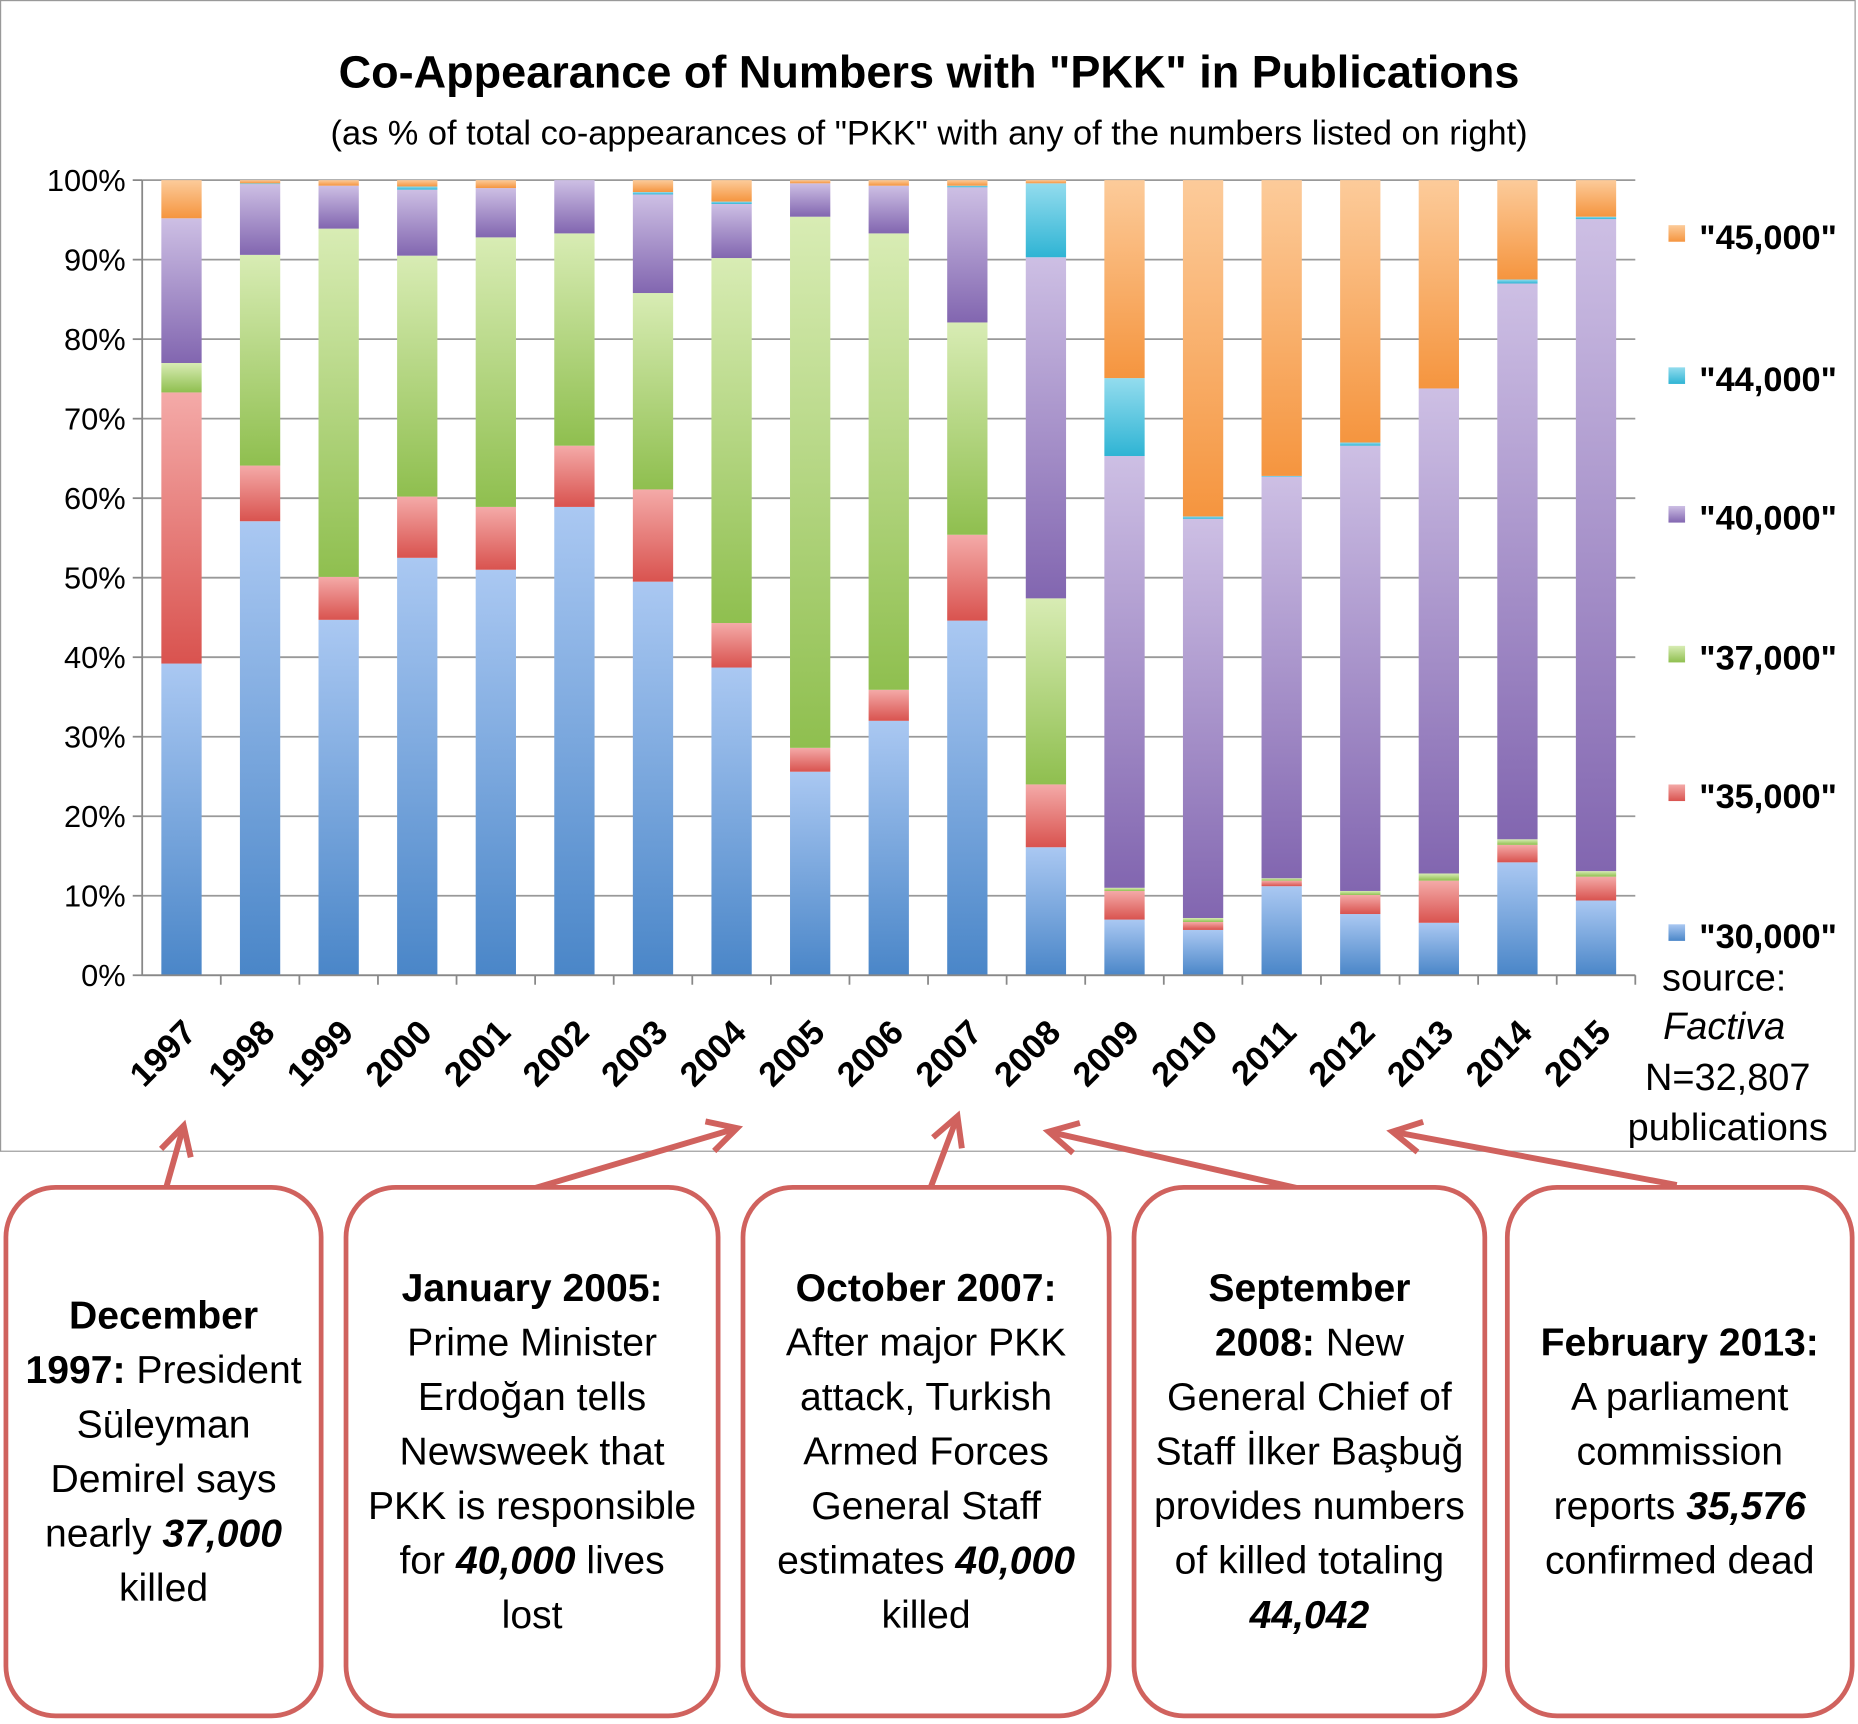 This screenshot has height=1724, width=1858. Describe the element at coordinates (870, 1053) in the screenshot. I see `x-tick-label: 2006` at that location.